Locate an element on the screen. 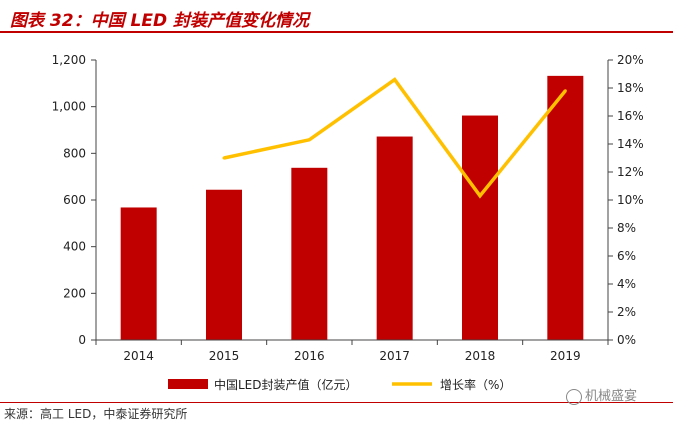  right-tick-label: 18% is located at coordinates (630, 88).